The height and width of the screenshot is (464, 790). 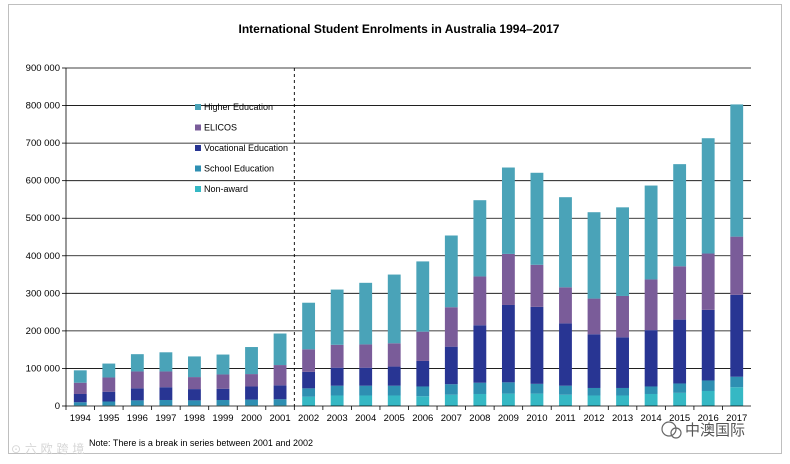 What do you see at coordinates (536, 418) in the screenshot?
I see `x-tick-label: 2010` at bounding box center [536, 418].